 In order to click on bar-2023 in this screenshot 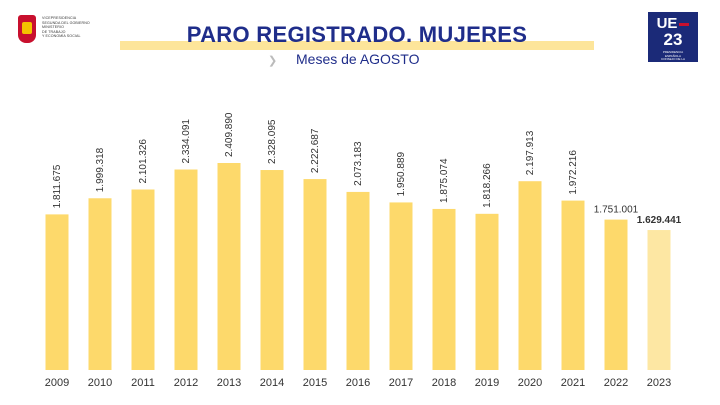, I will do `click(659, 300)`.